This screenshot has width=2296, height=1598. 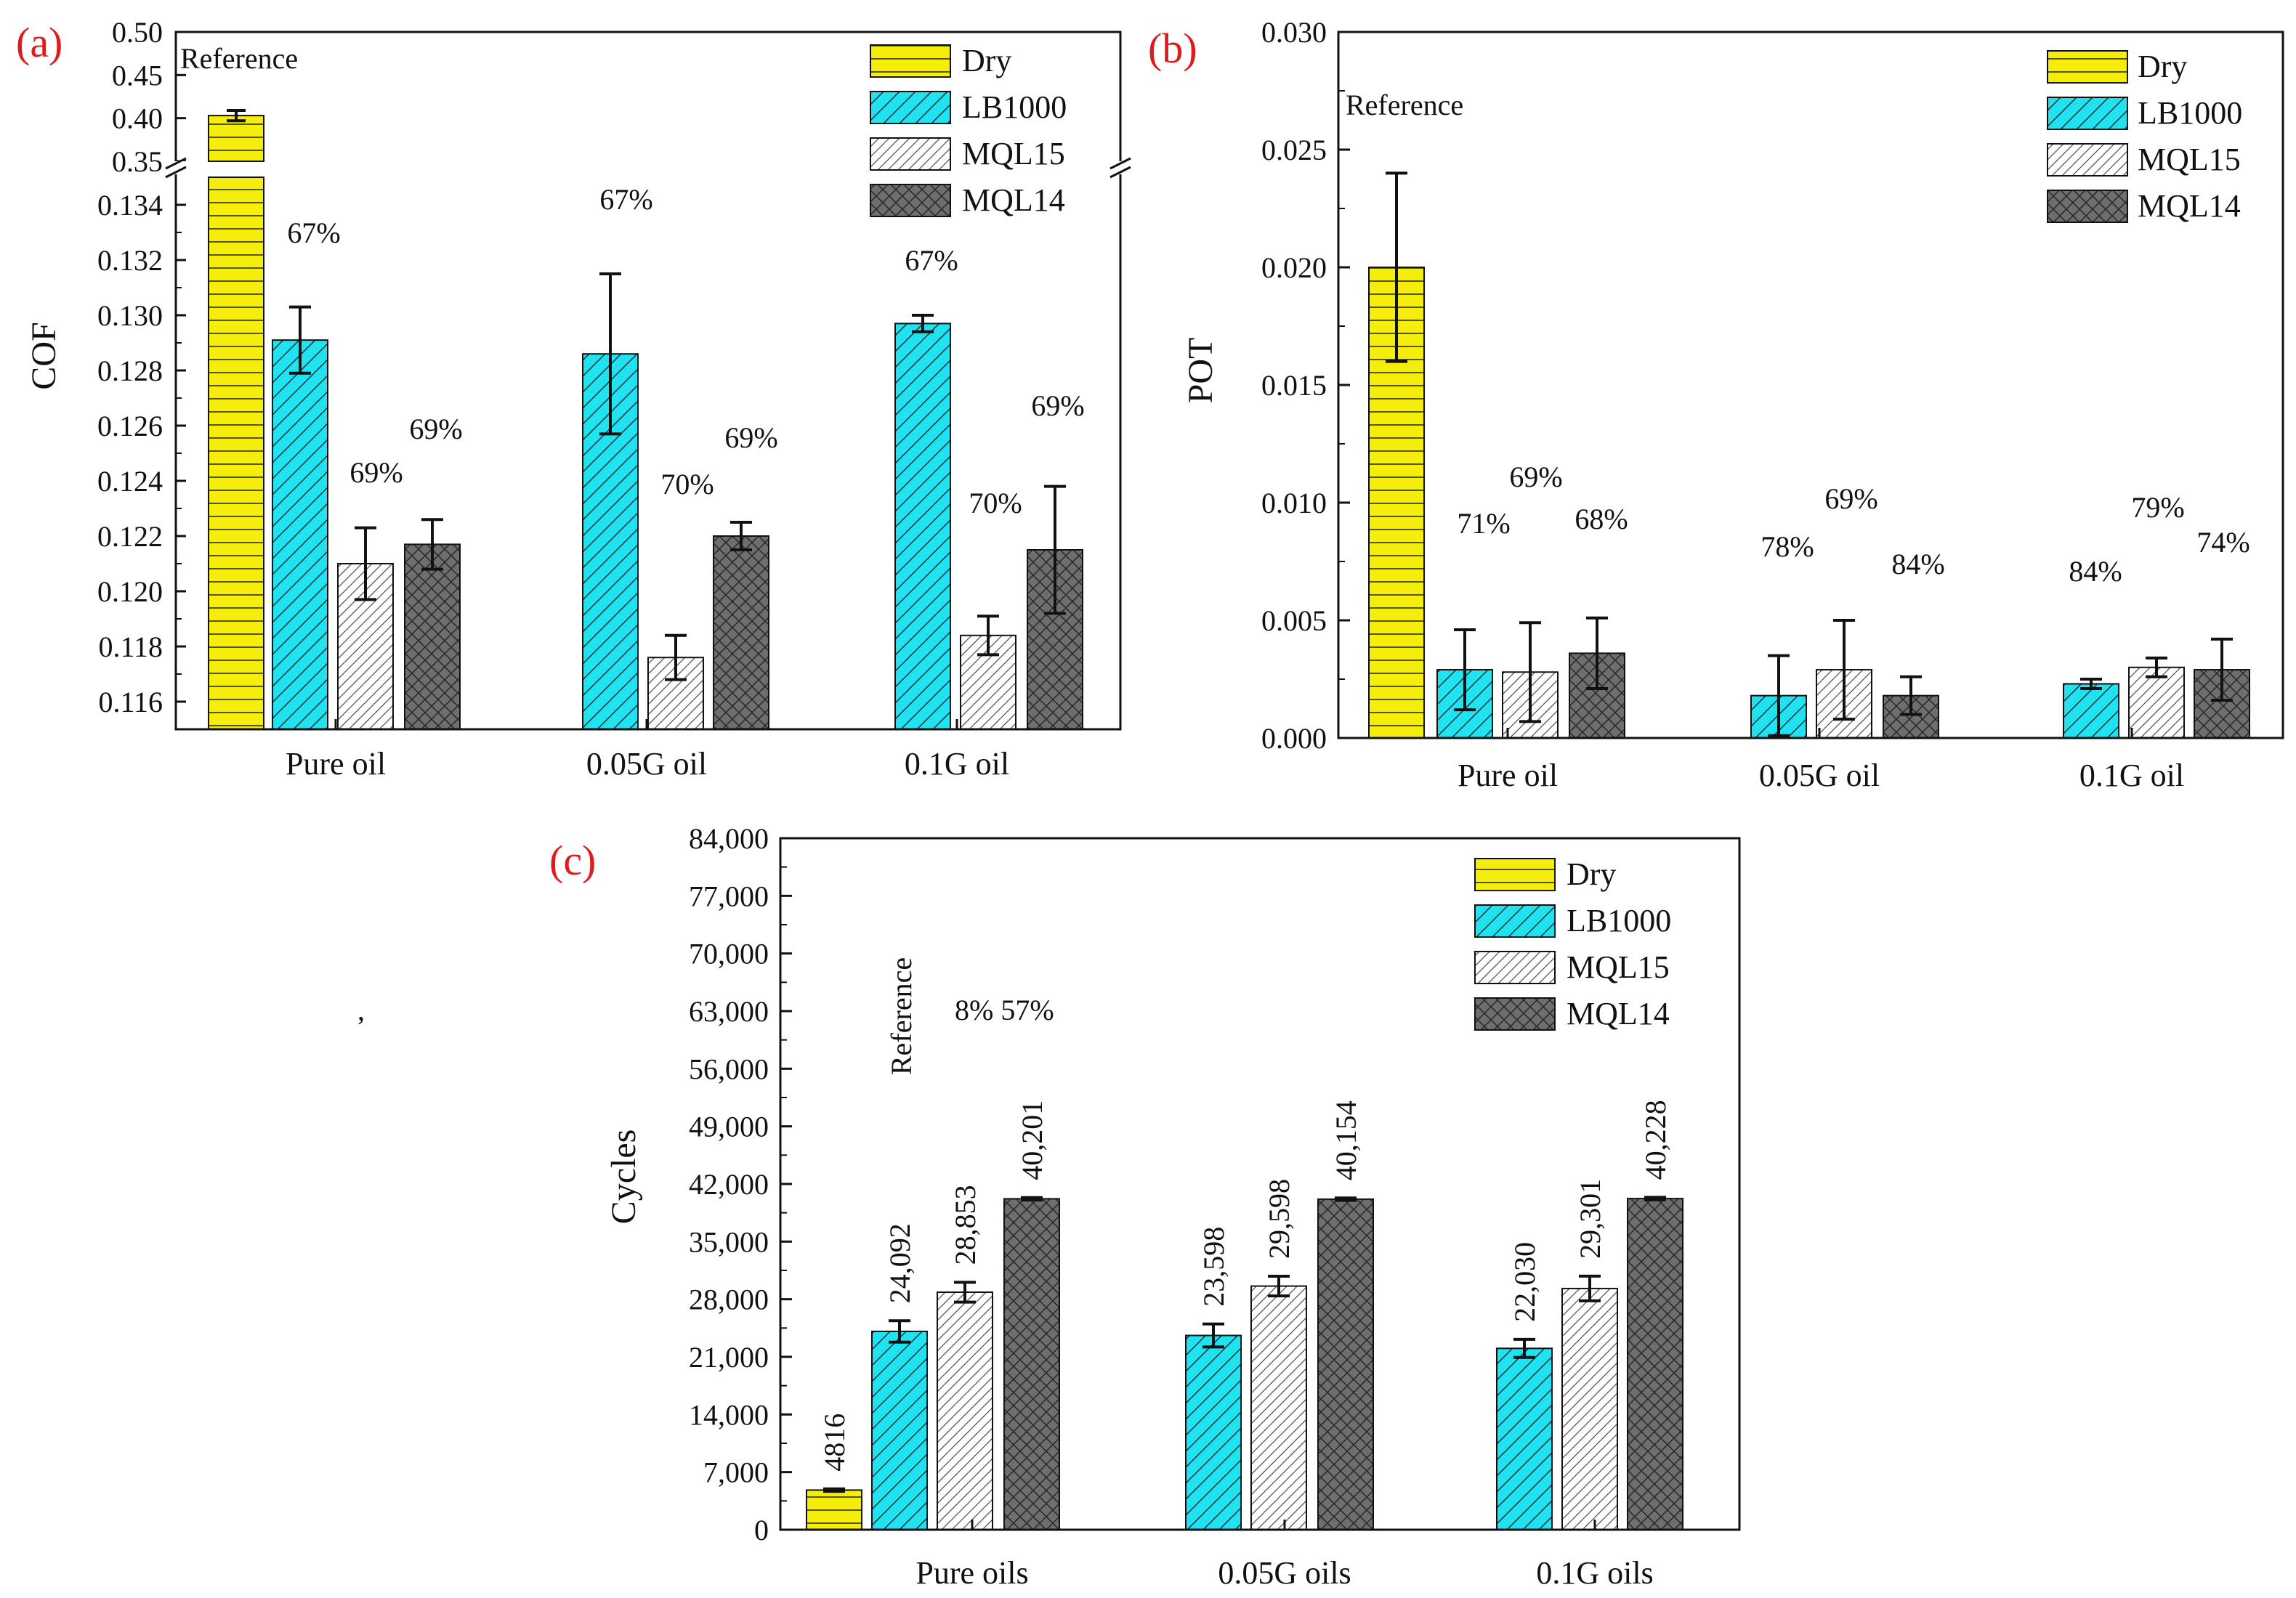 I want to click on y-tick-label: 0.120, so click(x=130, y=591).